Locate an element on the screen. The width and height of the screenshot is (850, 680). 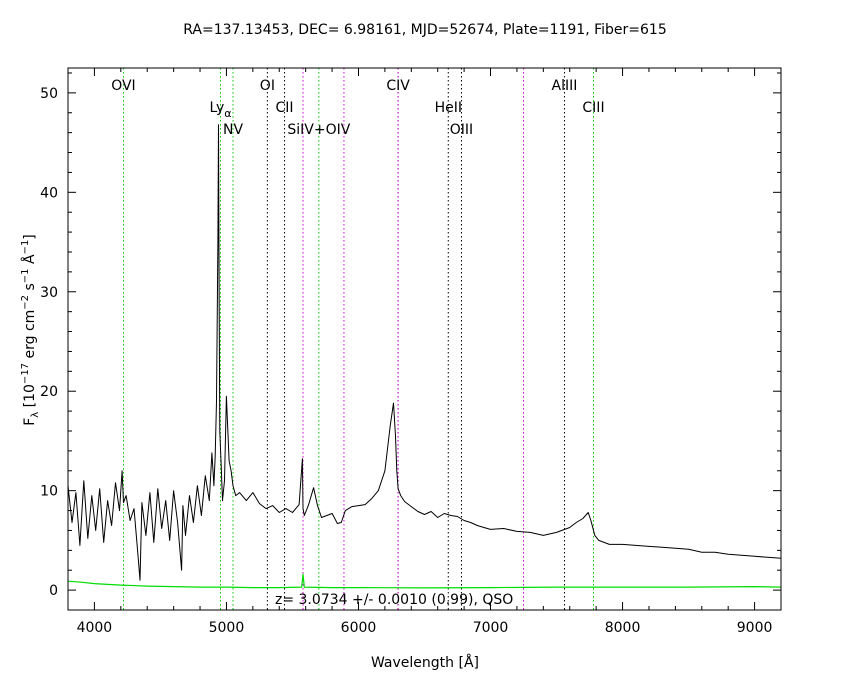
y-tick-label: 40 is located at coordinates (49, 193).